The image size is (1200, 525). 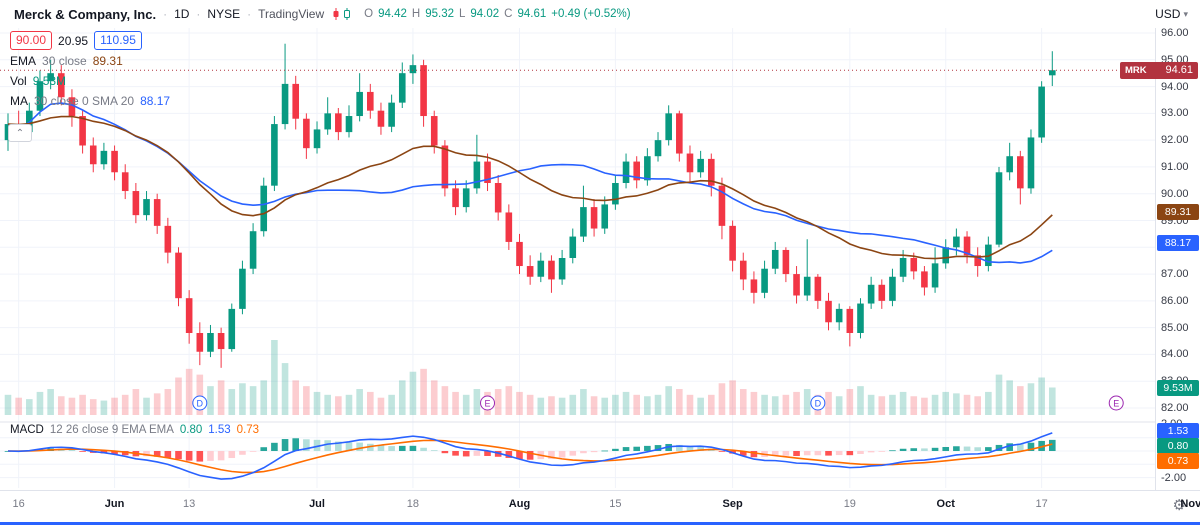 I want to click on axis-price-label: 87.00, so click(x=1175, y=274).